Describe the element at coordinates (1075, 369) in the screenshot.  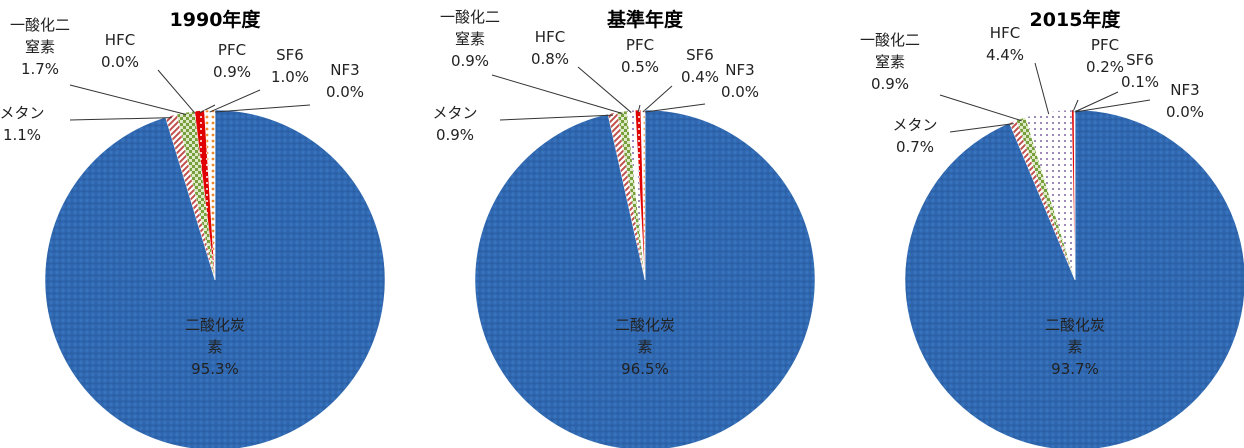
I see `slice-label-value: 93.7%` at that location.